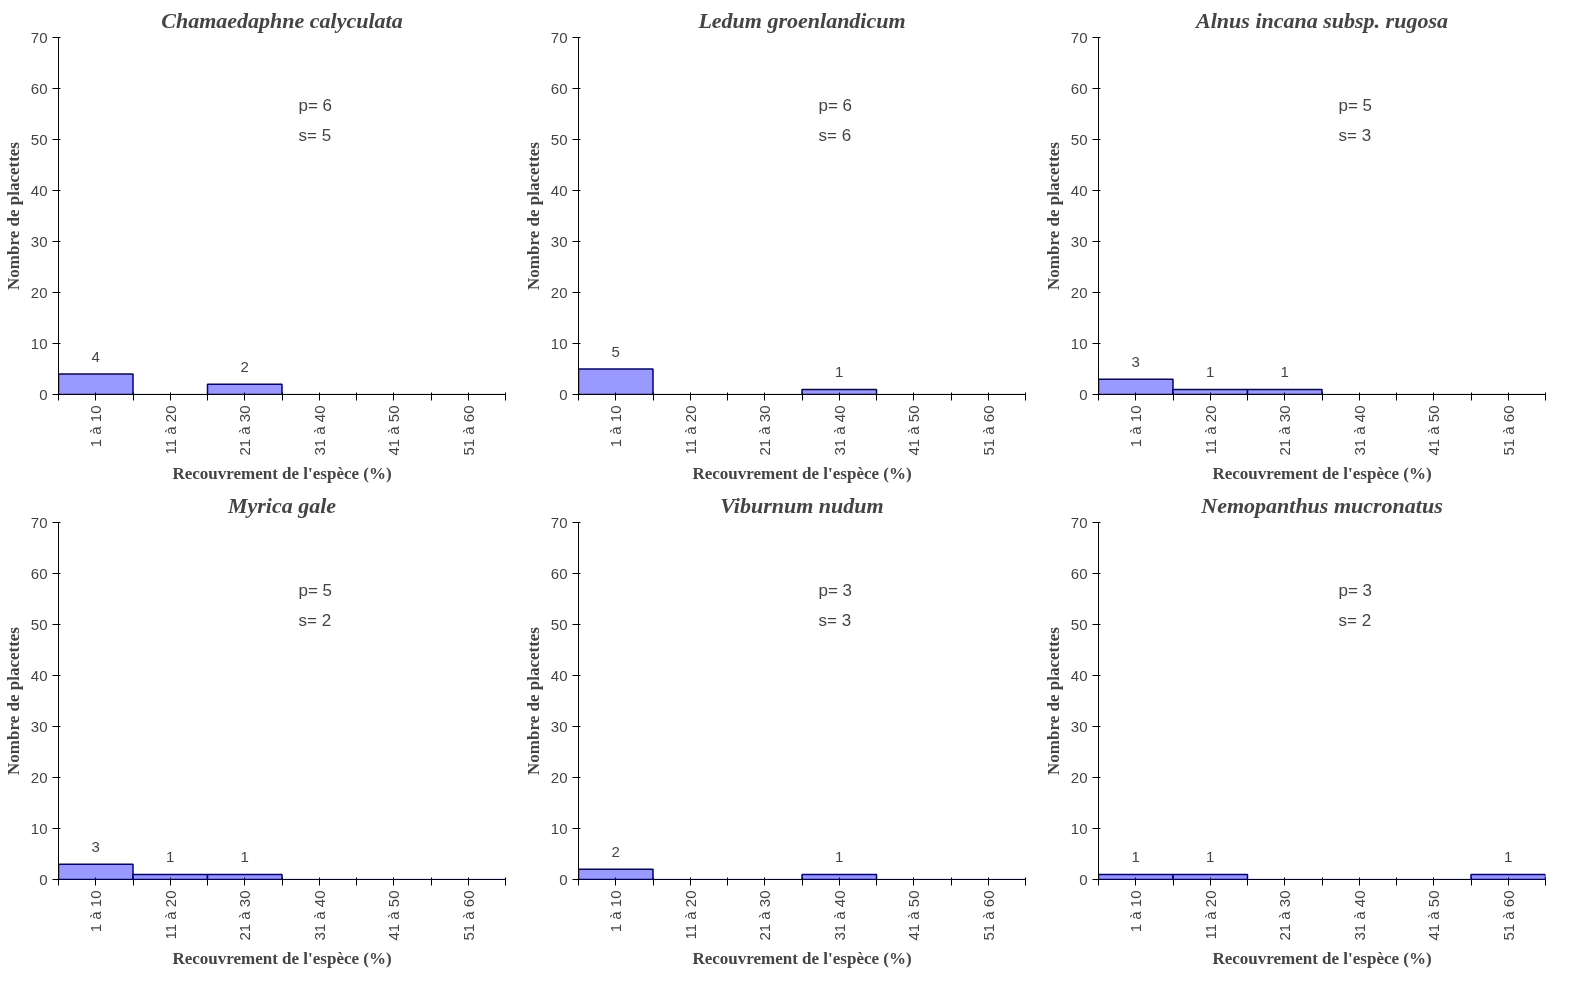  I want to click on data-label: 5, so click(615, 351).